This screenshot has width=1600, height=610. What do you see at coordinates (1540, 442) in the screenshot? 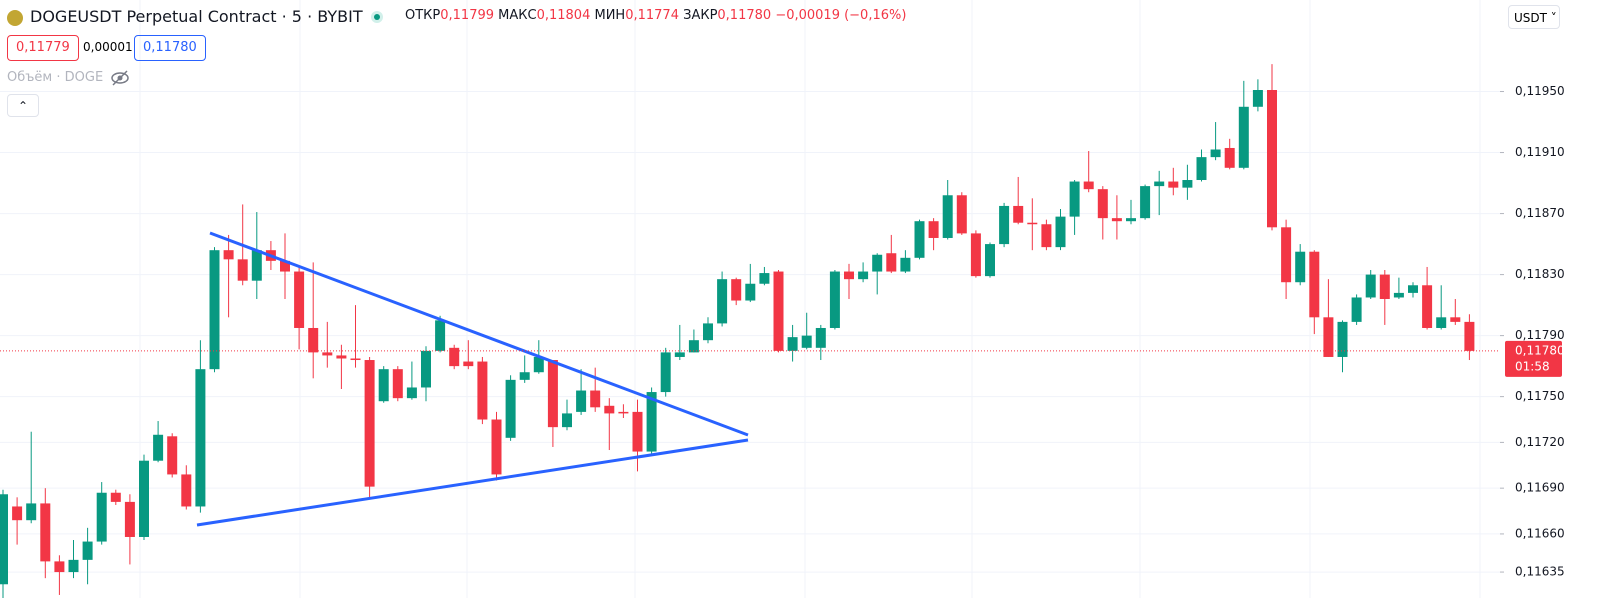
I see `y-tick-label: 0,11720` at bounding box center [1540, 442].